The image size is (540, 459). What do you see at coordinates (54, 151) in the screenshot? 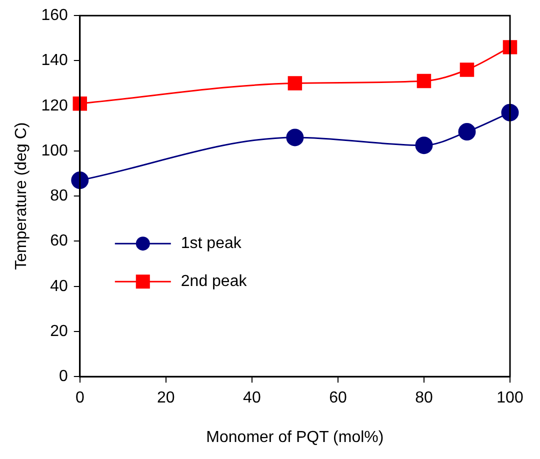
I see `y-tick-label: 100` at bounding box center [54, 151].